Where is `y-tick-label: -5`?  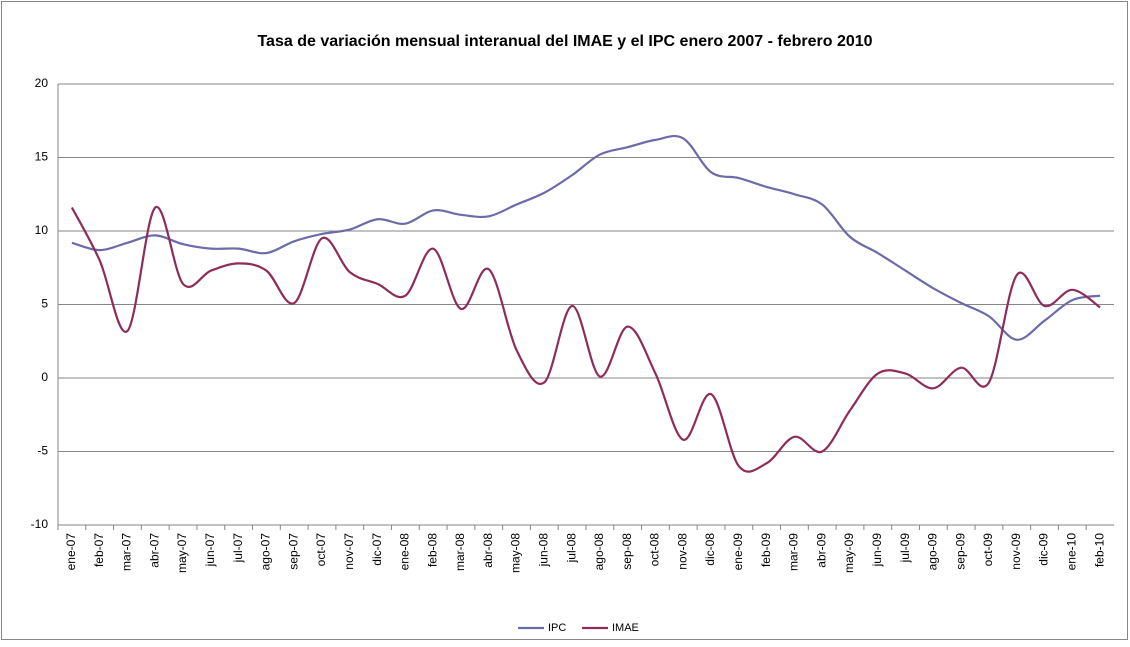
y-tick-label: -5 is located at coordinates (42, 451).